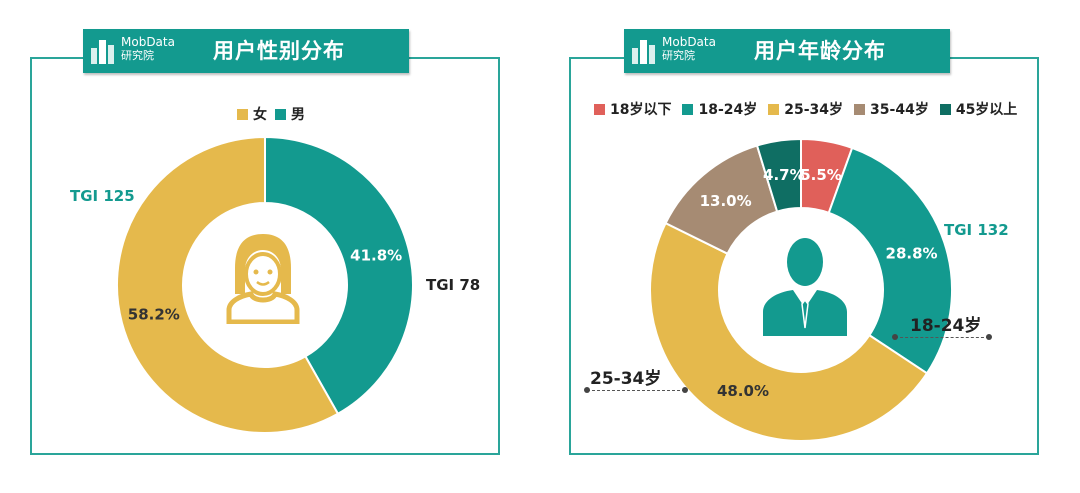  What do you see at coordinates (376, 256) in the screenshot?
I see `gender-value-label: 41.8%` at bounding box center [376, 256].